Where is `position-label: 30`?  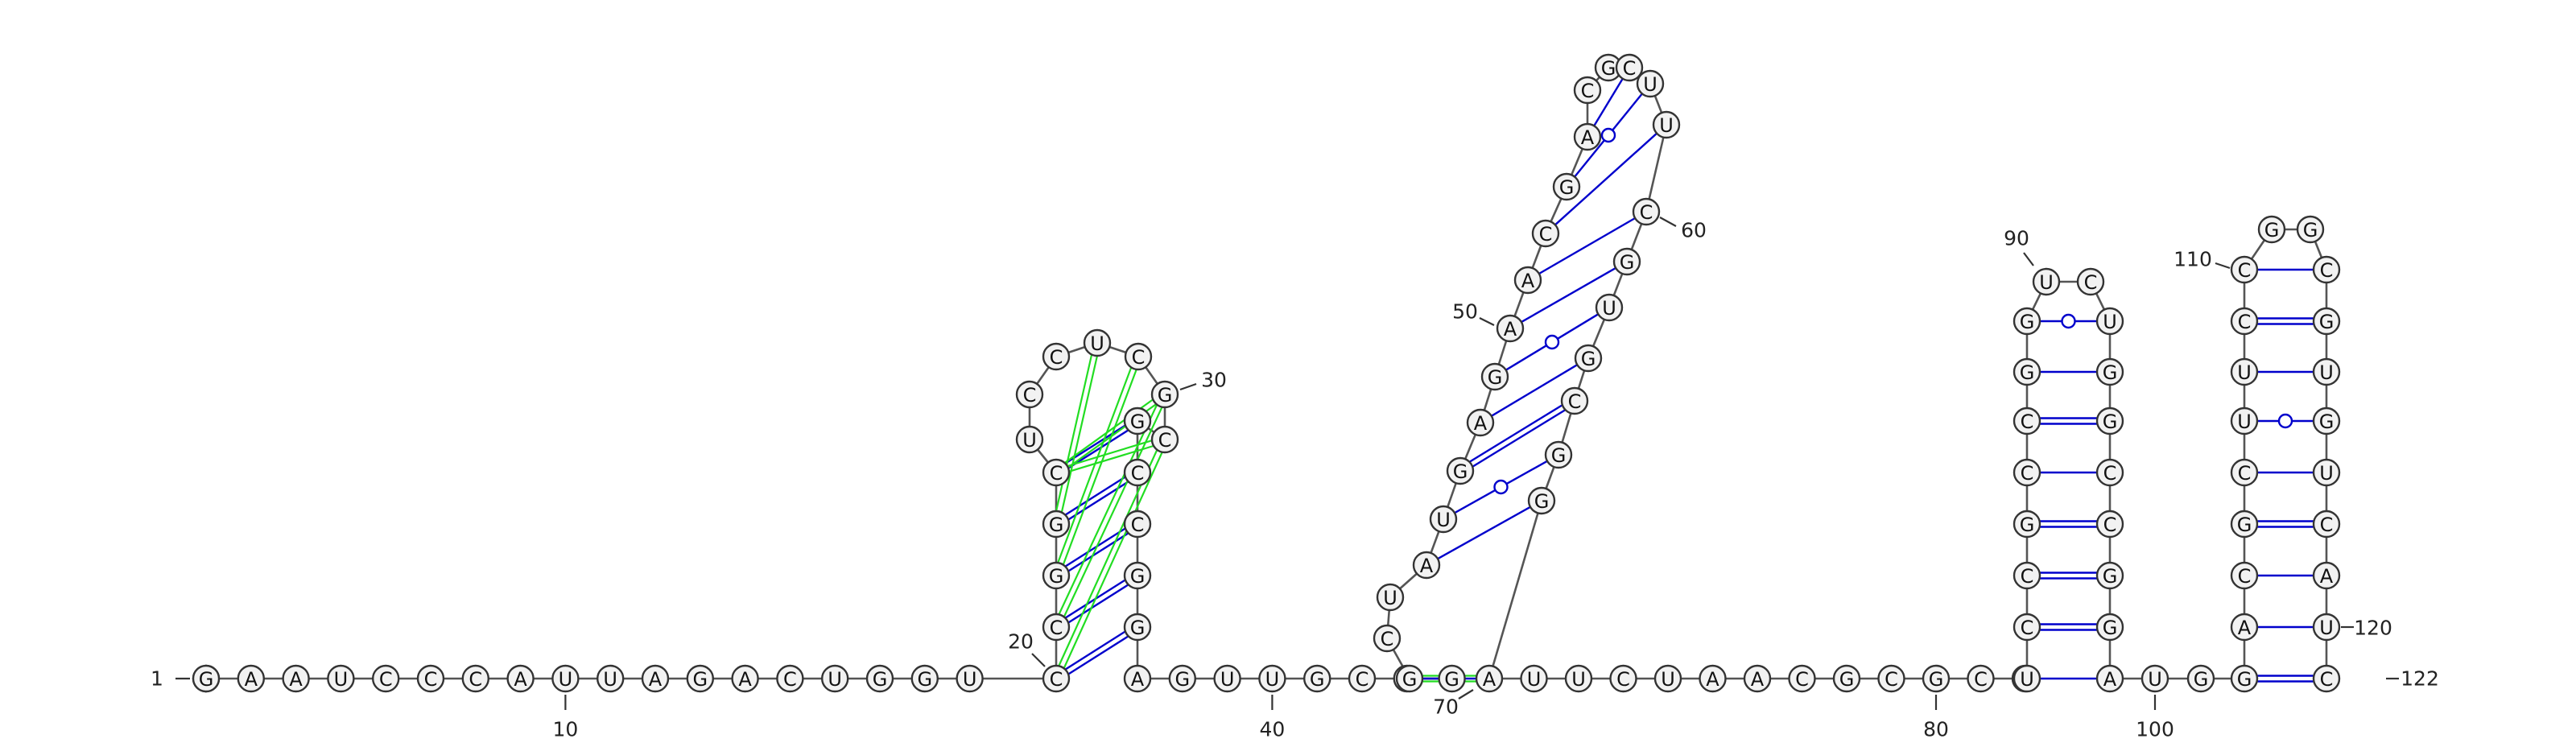
position-label: 30 is located at coordinates (1214, 380).